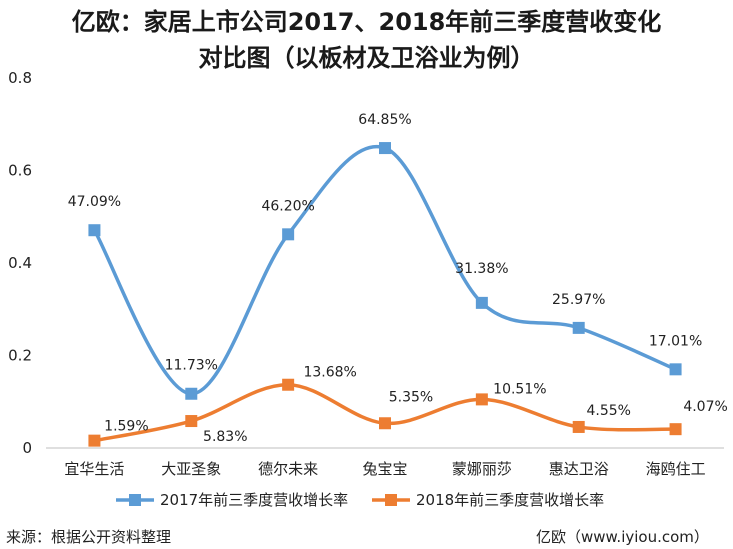 Image resolution: width=733 pixels, height=549 pixels. Describe the element at coordinates (705, 407) in the screenshot. I see `data-label: 4.07%` at that location.